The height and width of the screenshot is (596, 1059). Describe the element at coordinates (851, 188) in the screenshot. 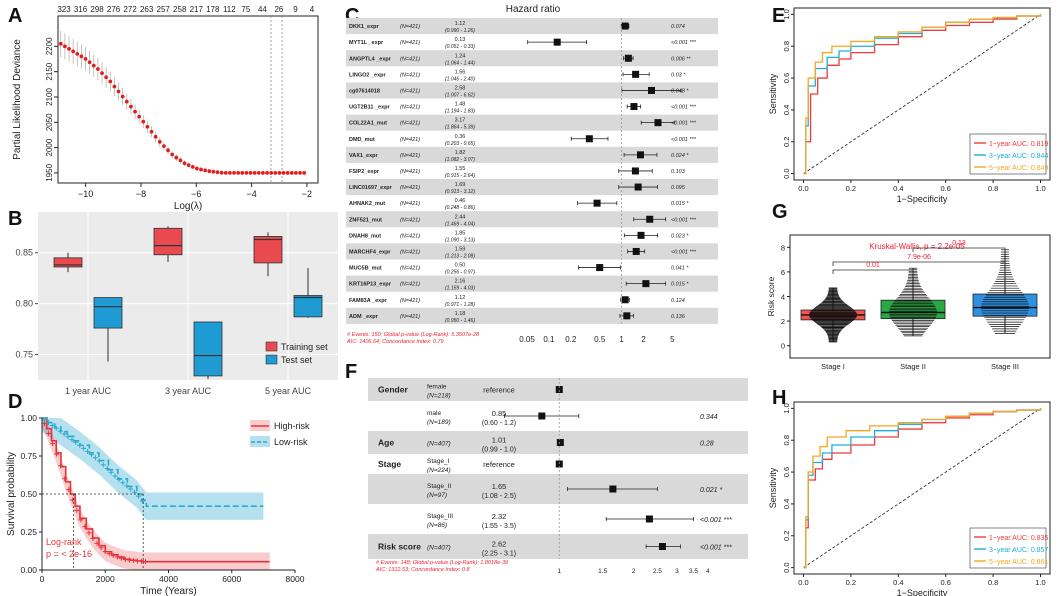

I see `panelE-xtick-label: 0.2` at that location.